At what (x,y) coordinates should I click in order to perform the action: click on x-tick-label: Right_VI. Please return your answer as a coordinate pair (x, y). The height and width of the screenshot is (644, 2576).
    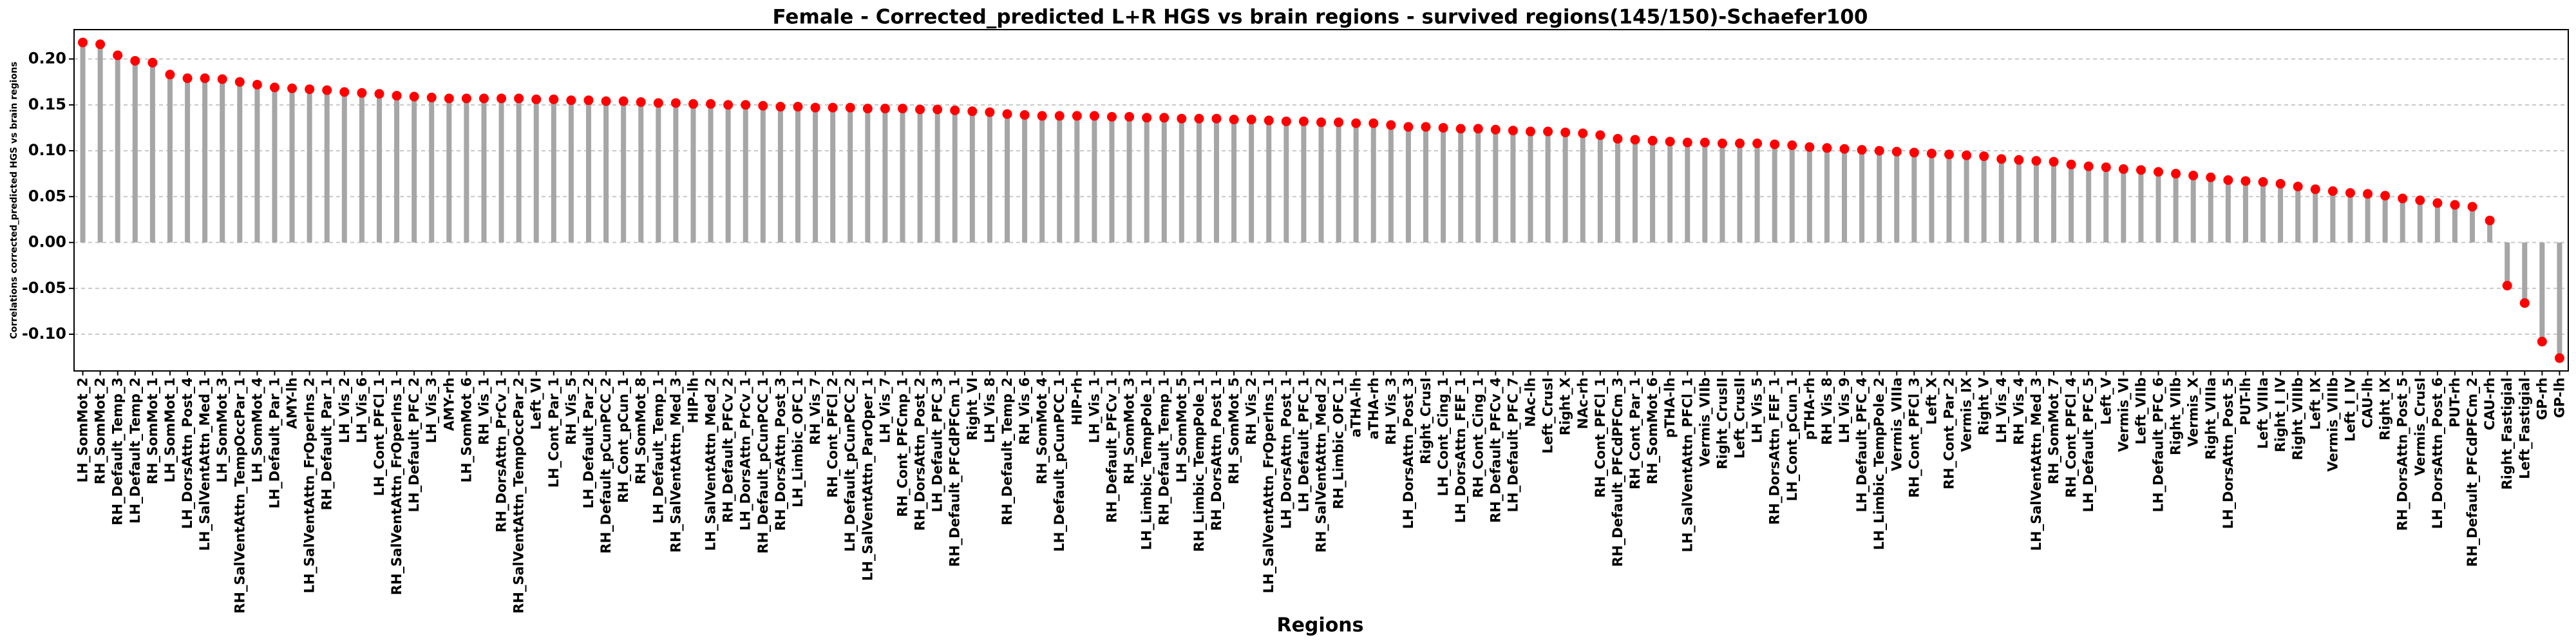
    Looking at the image, I should click on (973, 409).